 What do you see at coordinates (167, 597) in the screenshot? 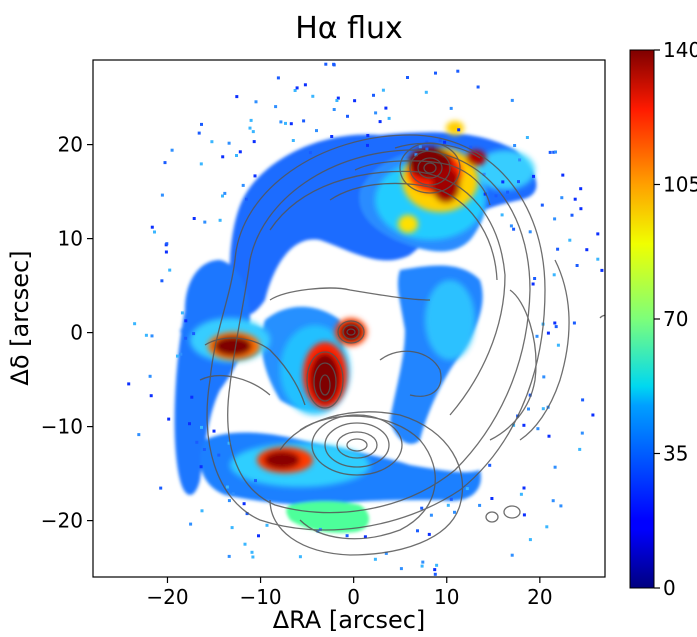
I see `x-tick-label: −20` at bounding box center [167, 597].